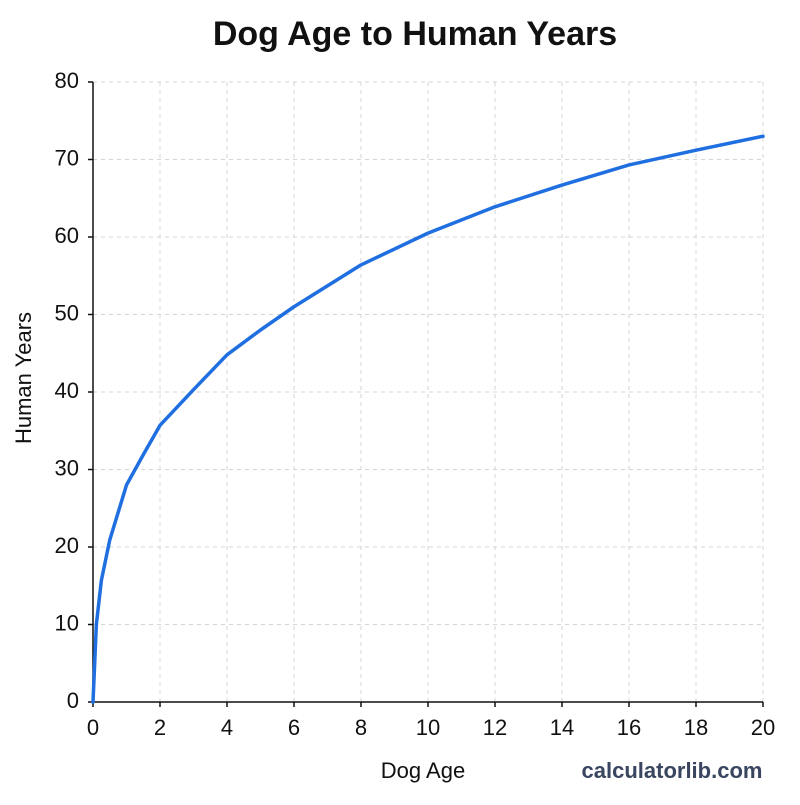 The width and height of the screenshot is (800, 805). I want to click on x-tick-label: 16, so click(629, 727).